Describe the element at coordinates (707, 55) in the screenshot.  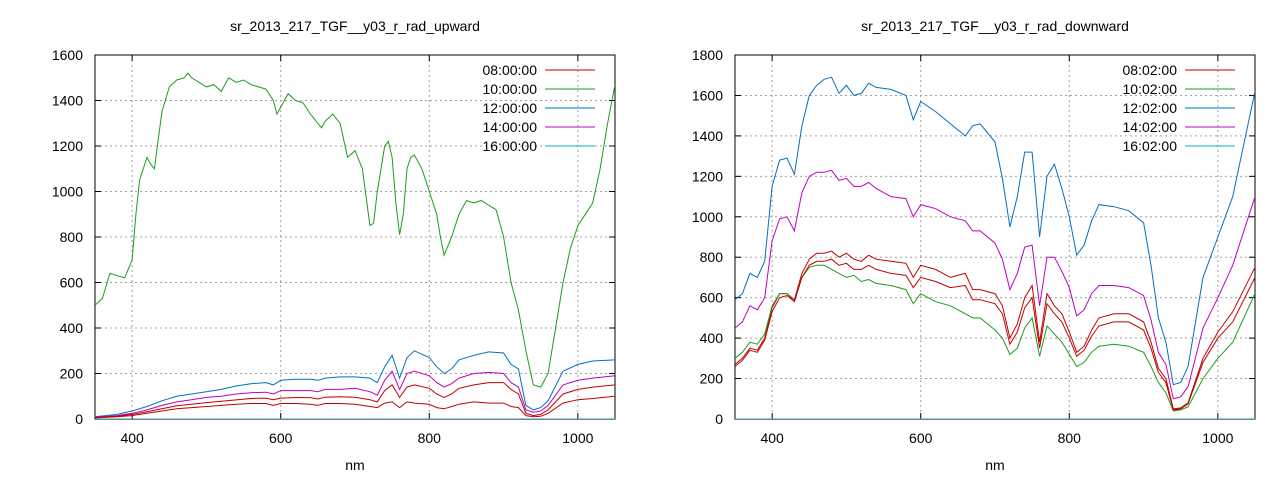
I see `y-tick-label: 1800` at that location.